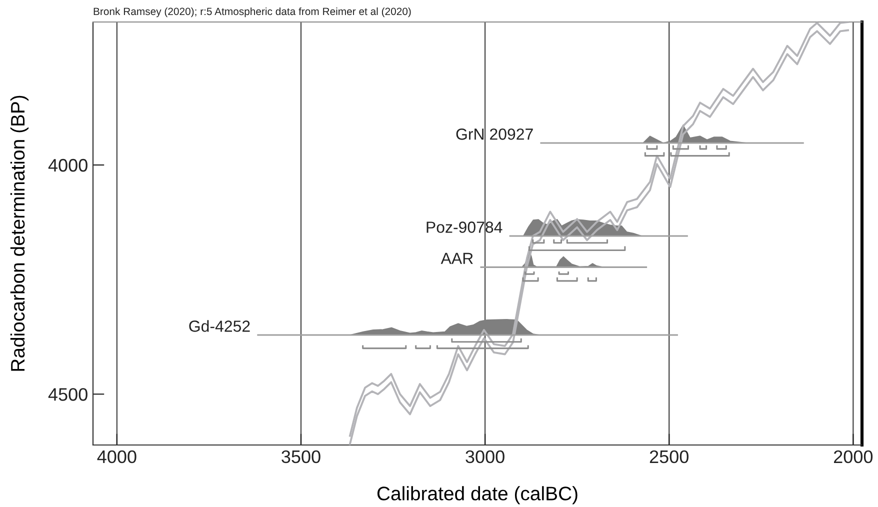 The width and height of the screenshot is (878, 507). I want to click on x-tick-label: 3000, so click(485, 457).